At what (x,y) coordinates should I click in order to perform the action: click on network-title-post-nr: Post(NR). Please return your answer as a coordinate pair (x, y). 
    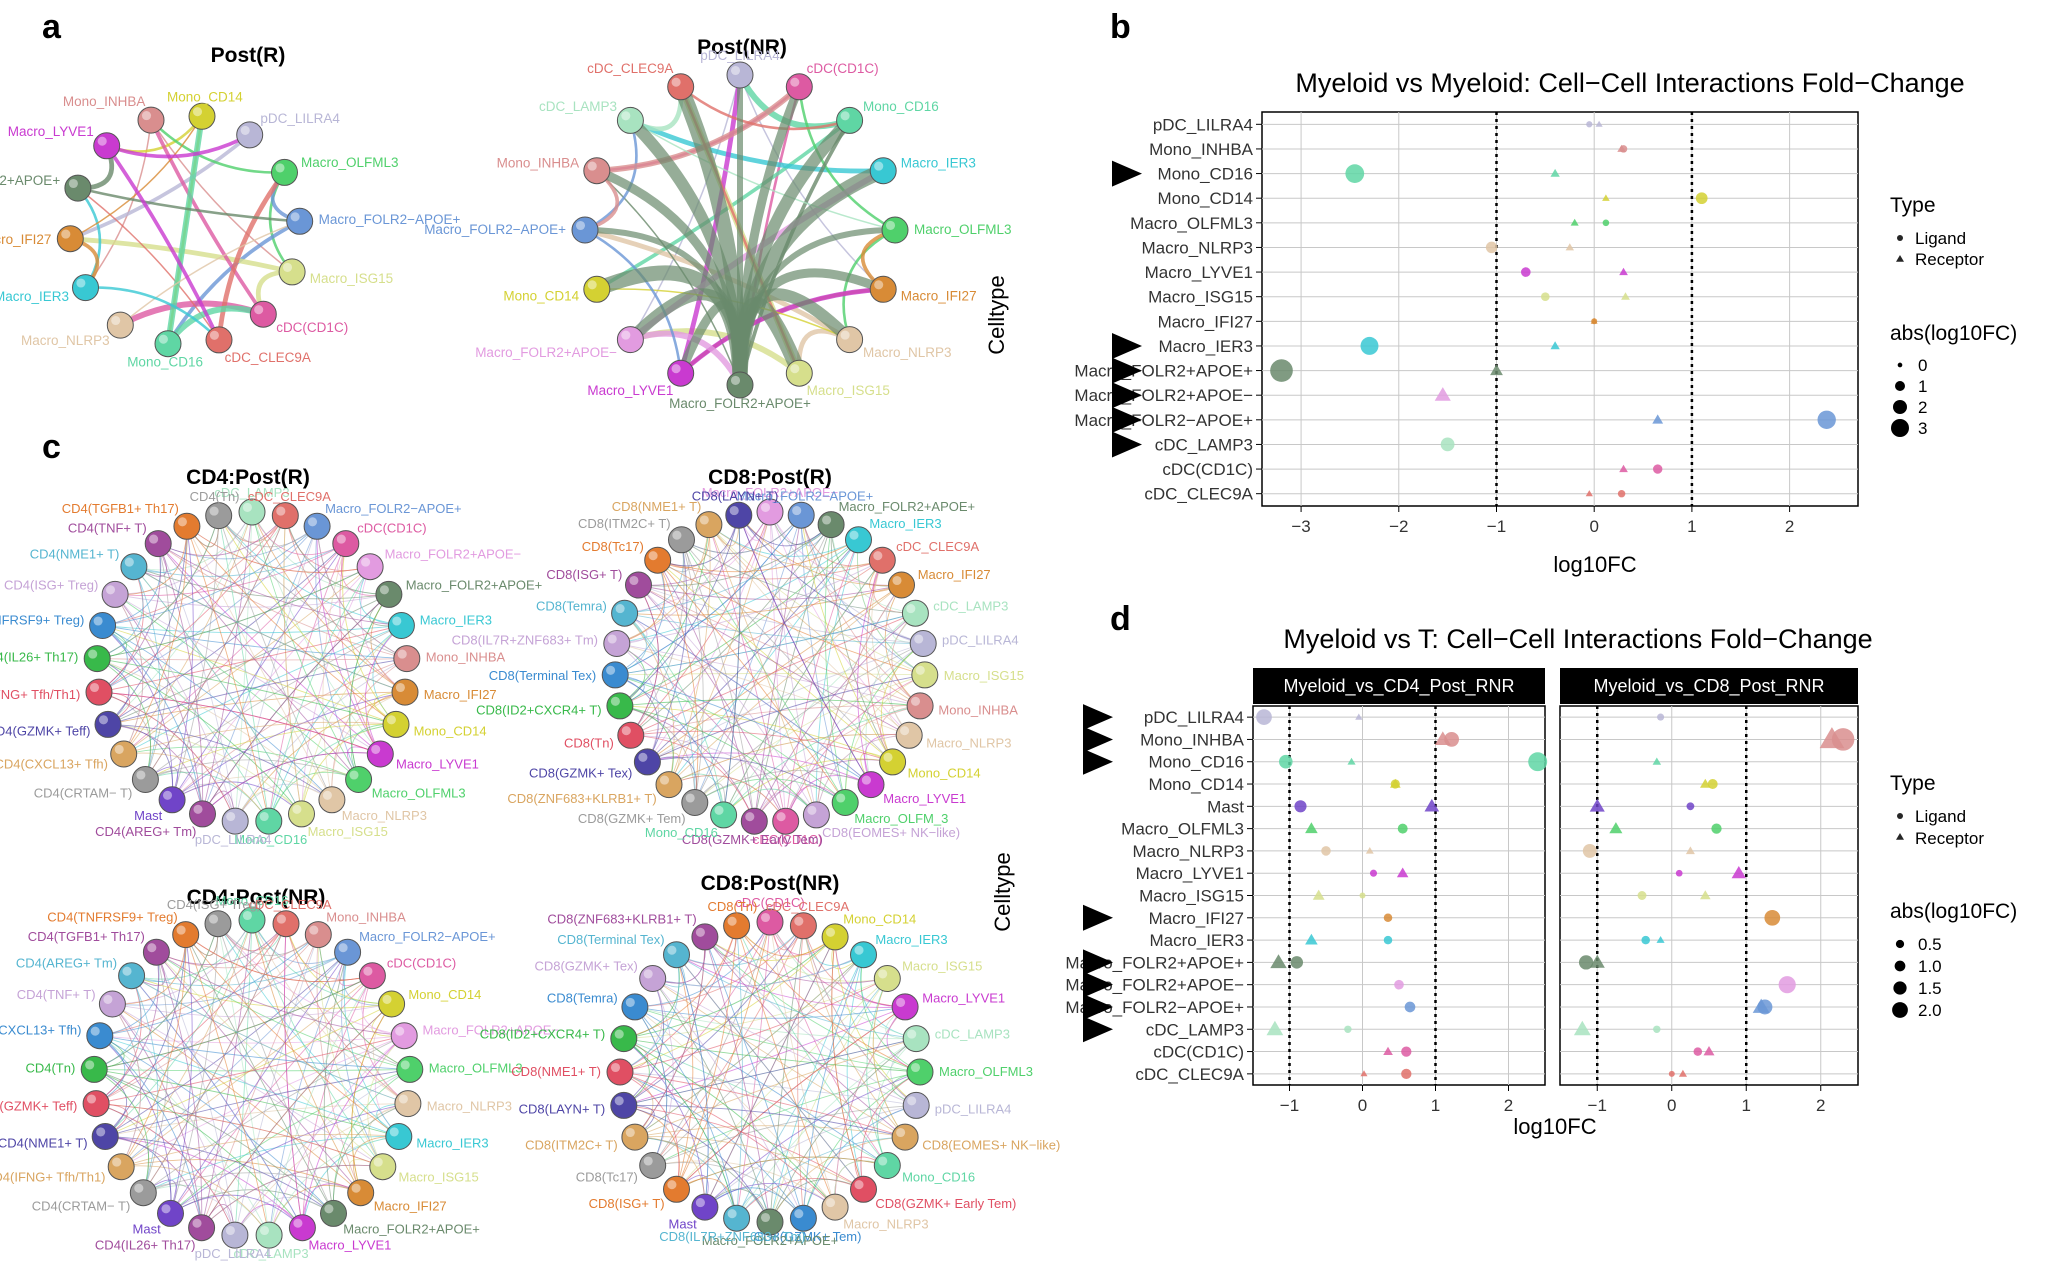
    Looking at the image, I should click on (742, 47).